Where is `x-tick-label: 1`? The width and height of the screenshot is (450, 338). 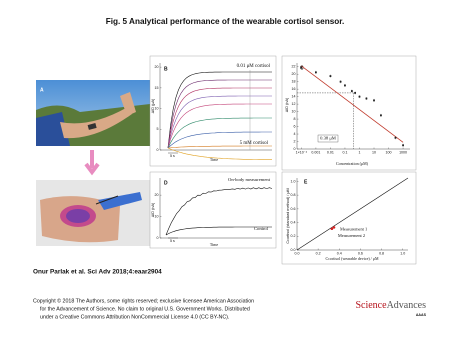
x-tick-label: 1 is located at coordinates (359, 152).